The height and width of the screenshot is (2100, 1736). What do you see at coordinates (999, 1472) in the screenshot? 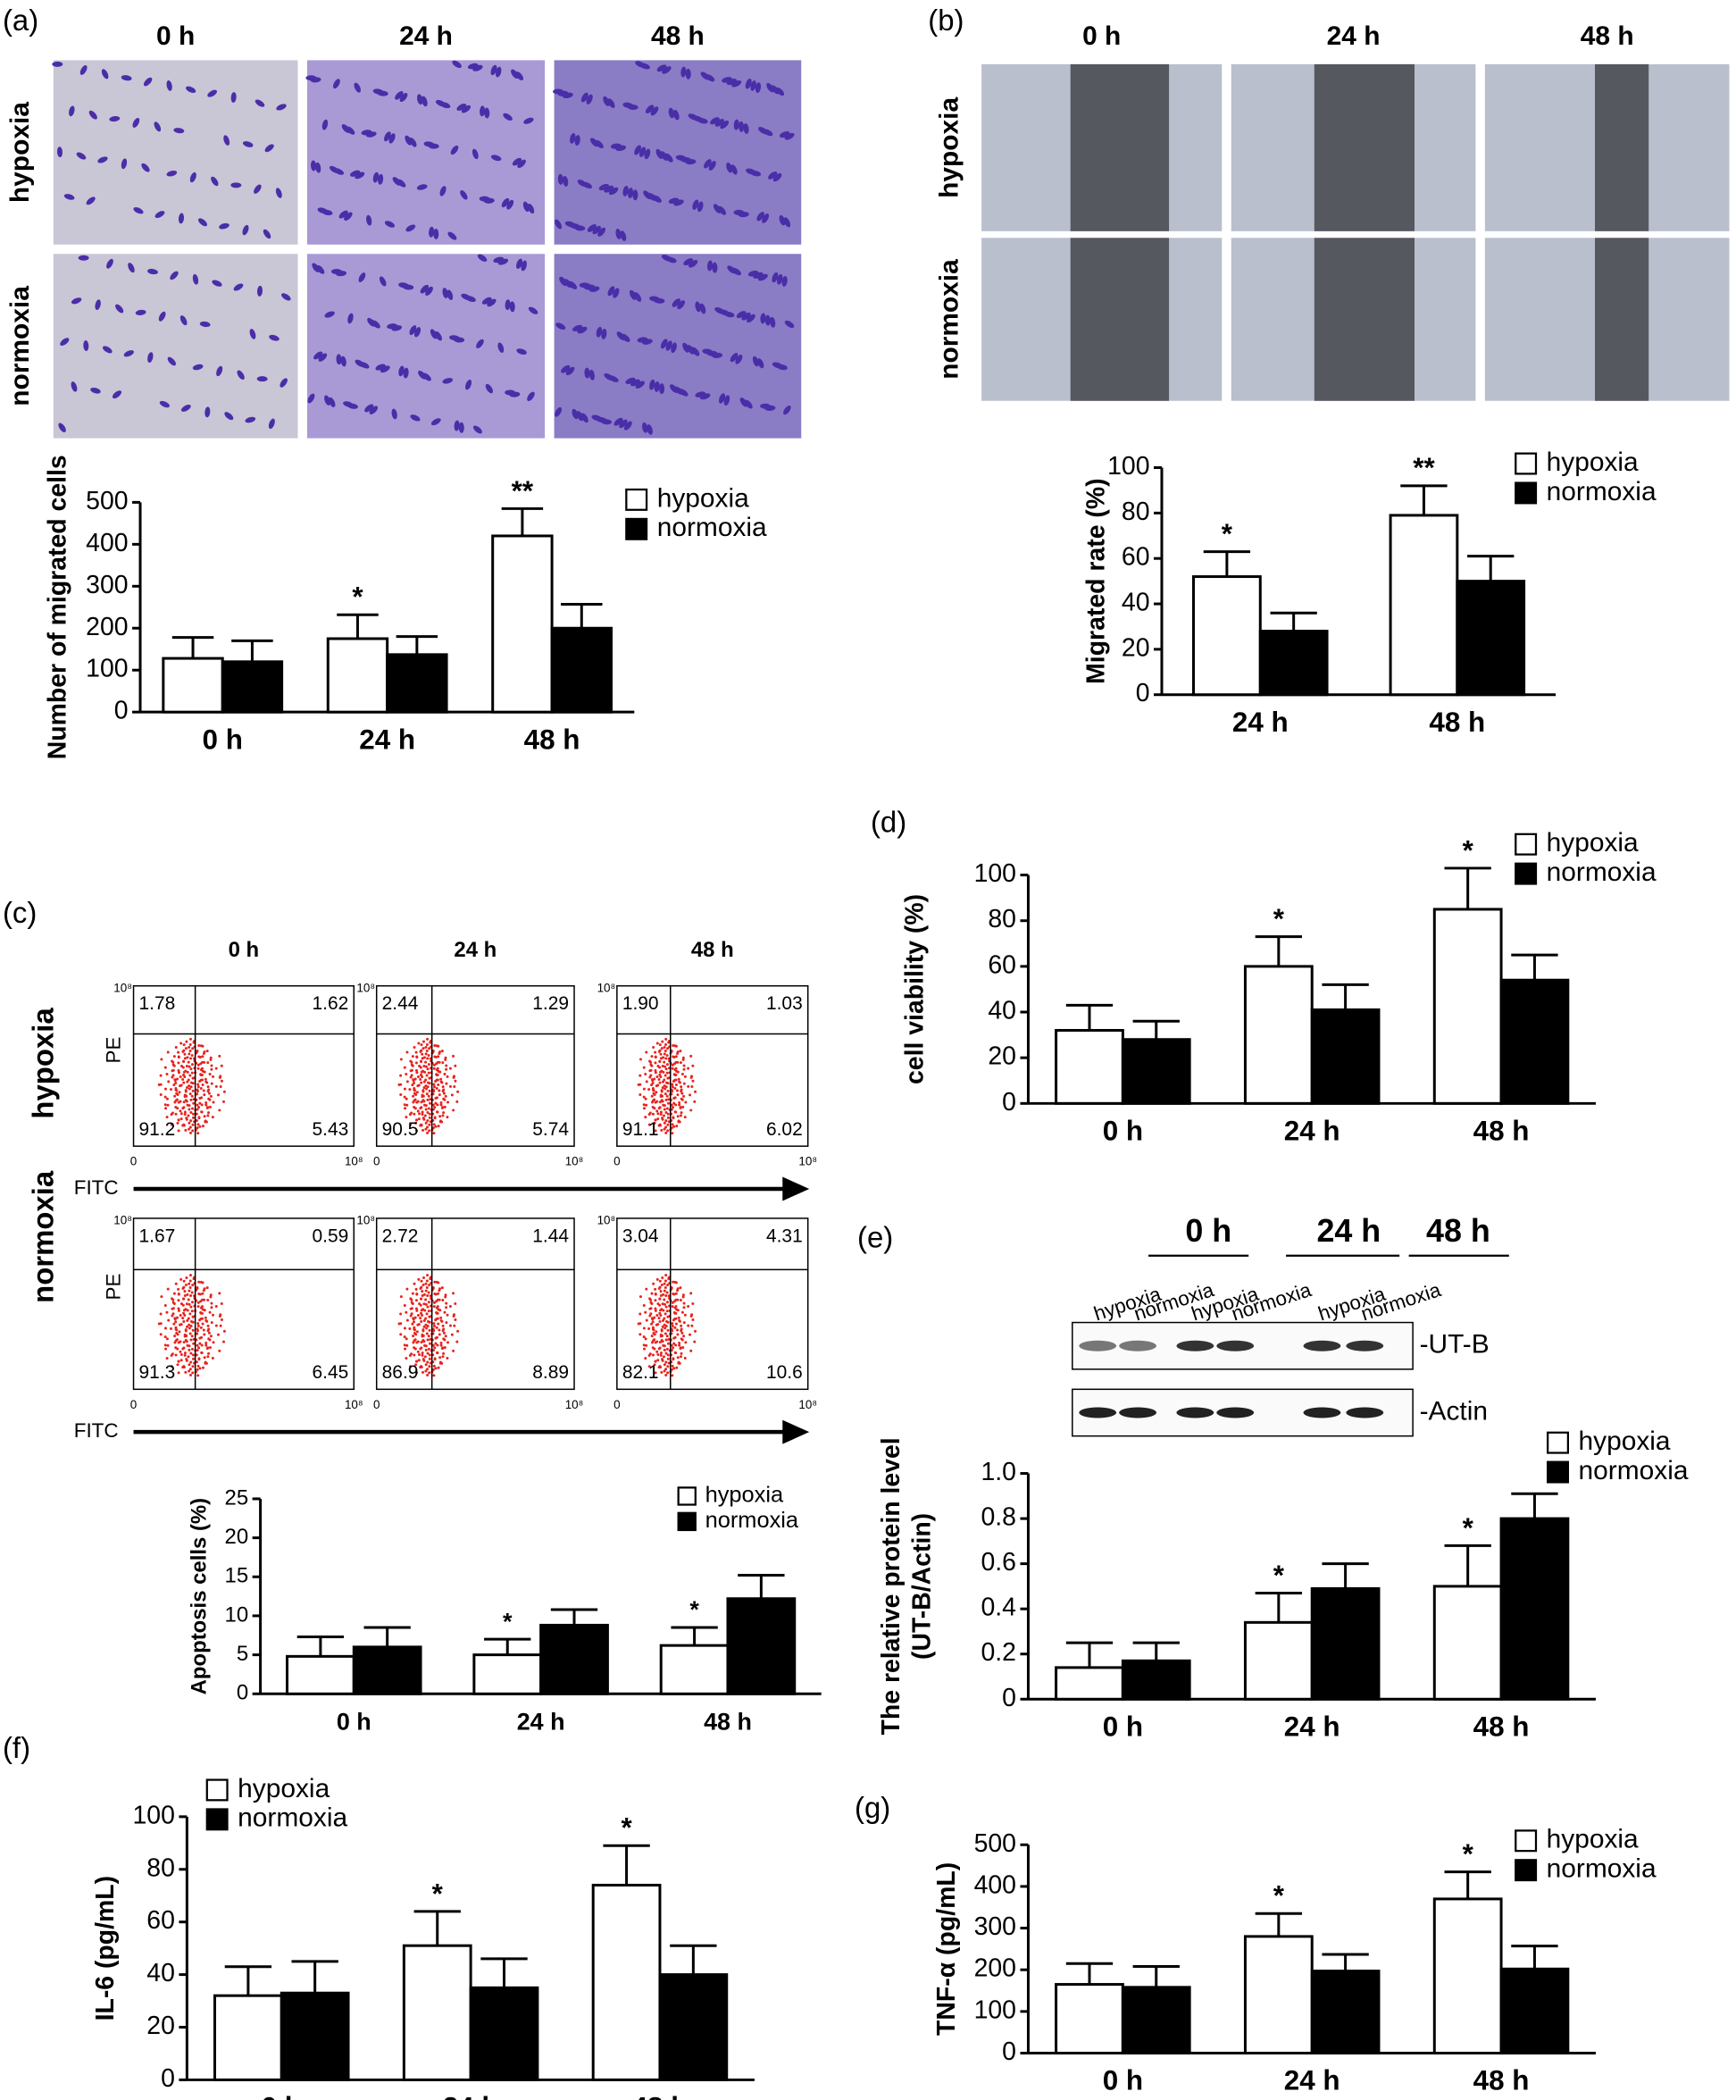
I see `y-tick-label: 1.0` at bounding box center [999, 1472].